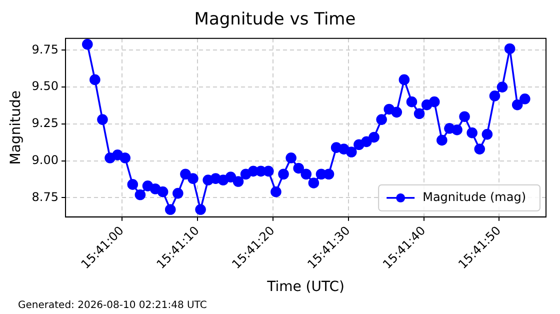 This screenshot has height=314, width=560. I want to click on text: Generated: 2026-08-10 02:21:48 UTC, so click(112, 305).